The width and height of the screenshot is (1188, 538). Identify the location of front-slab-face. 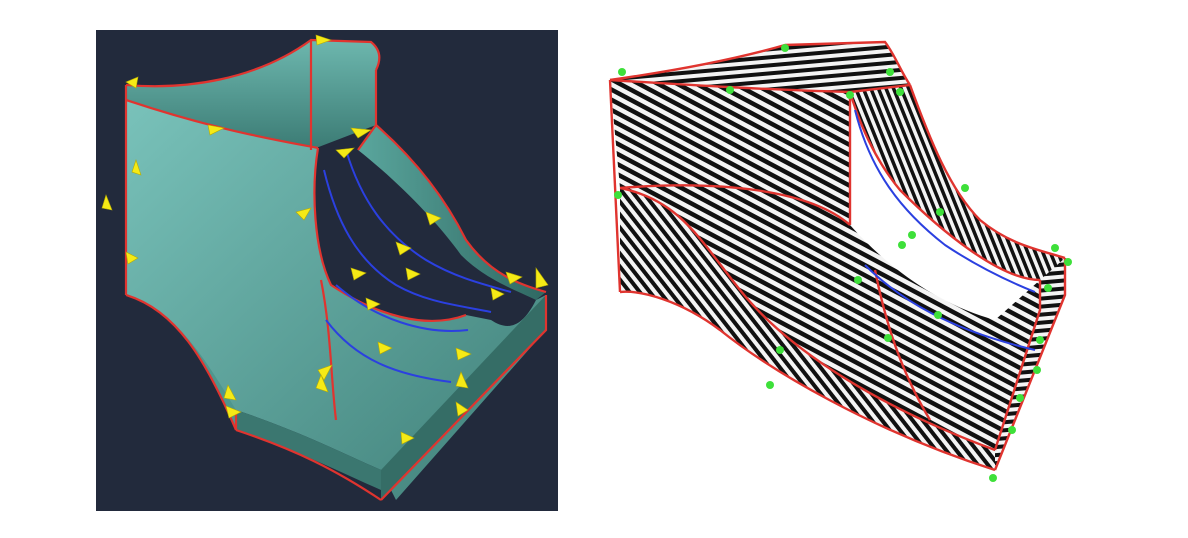
(308, 450).